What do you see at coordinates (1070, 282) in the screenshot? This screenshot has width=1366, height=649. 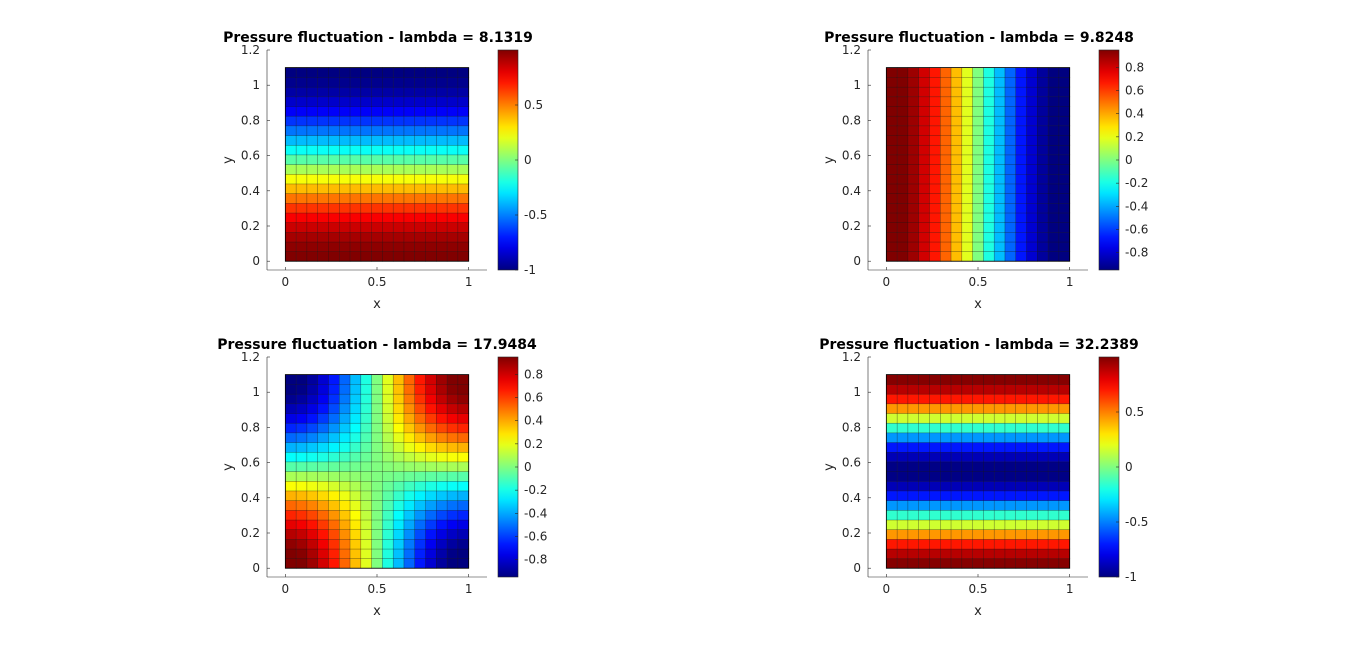 I see `x-tick-label: 1` at bounding box center [1070, 282].